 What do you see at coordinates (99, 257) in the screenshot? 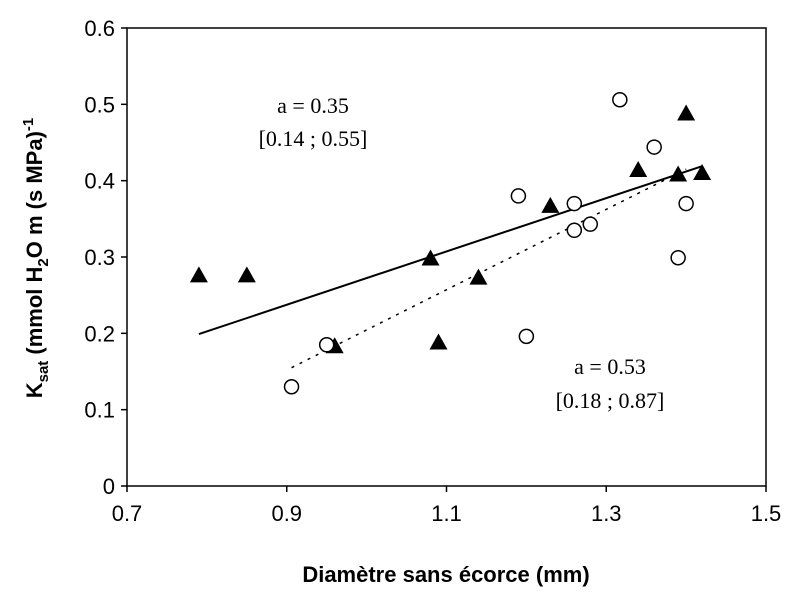
I see `y-tick-label: 0.3` at bounding box center [99, 257].